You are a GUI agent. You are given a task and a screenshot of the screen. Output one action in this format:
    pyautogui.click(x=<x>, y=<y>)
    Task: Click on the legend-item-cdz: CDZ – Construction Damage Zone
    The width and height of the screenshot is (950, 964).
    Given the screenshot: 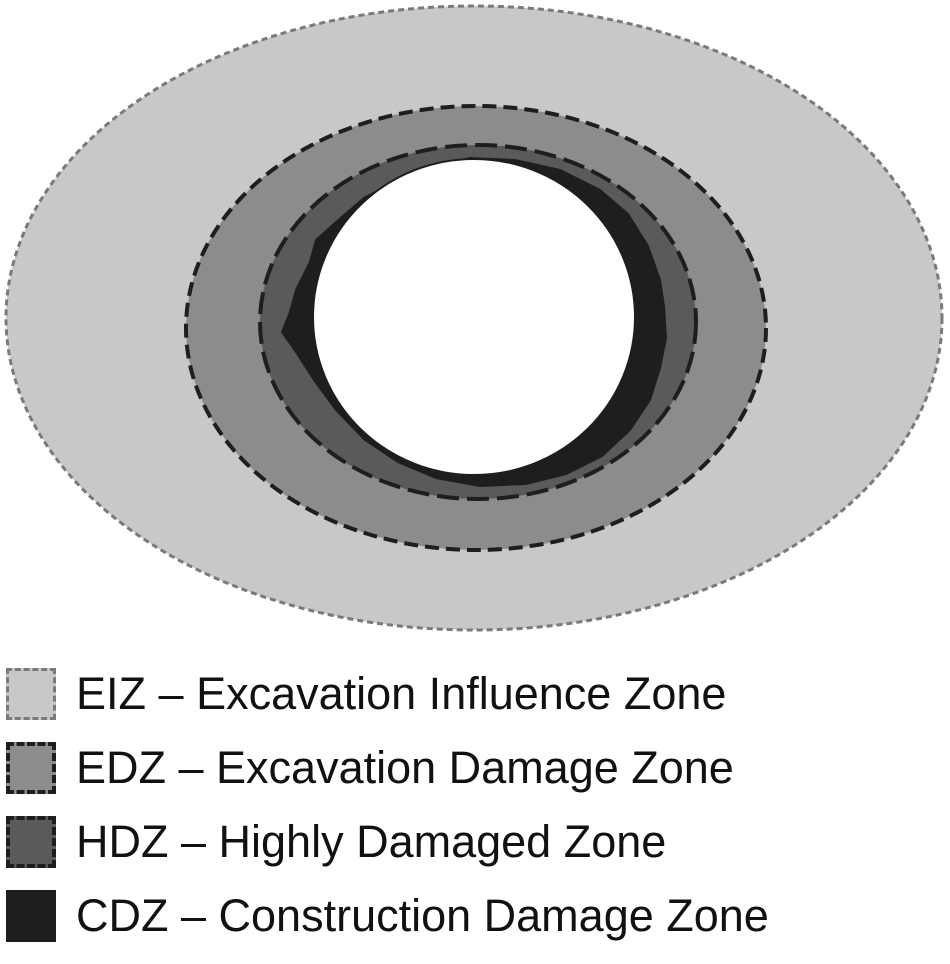 What is the action you would take?
    pyautogui.click(x=475, y=927)
    